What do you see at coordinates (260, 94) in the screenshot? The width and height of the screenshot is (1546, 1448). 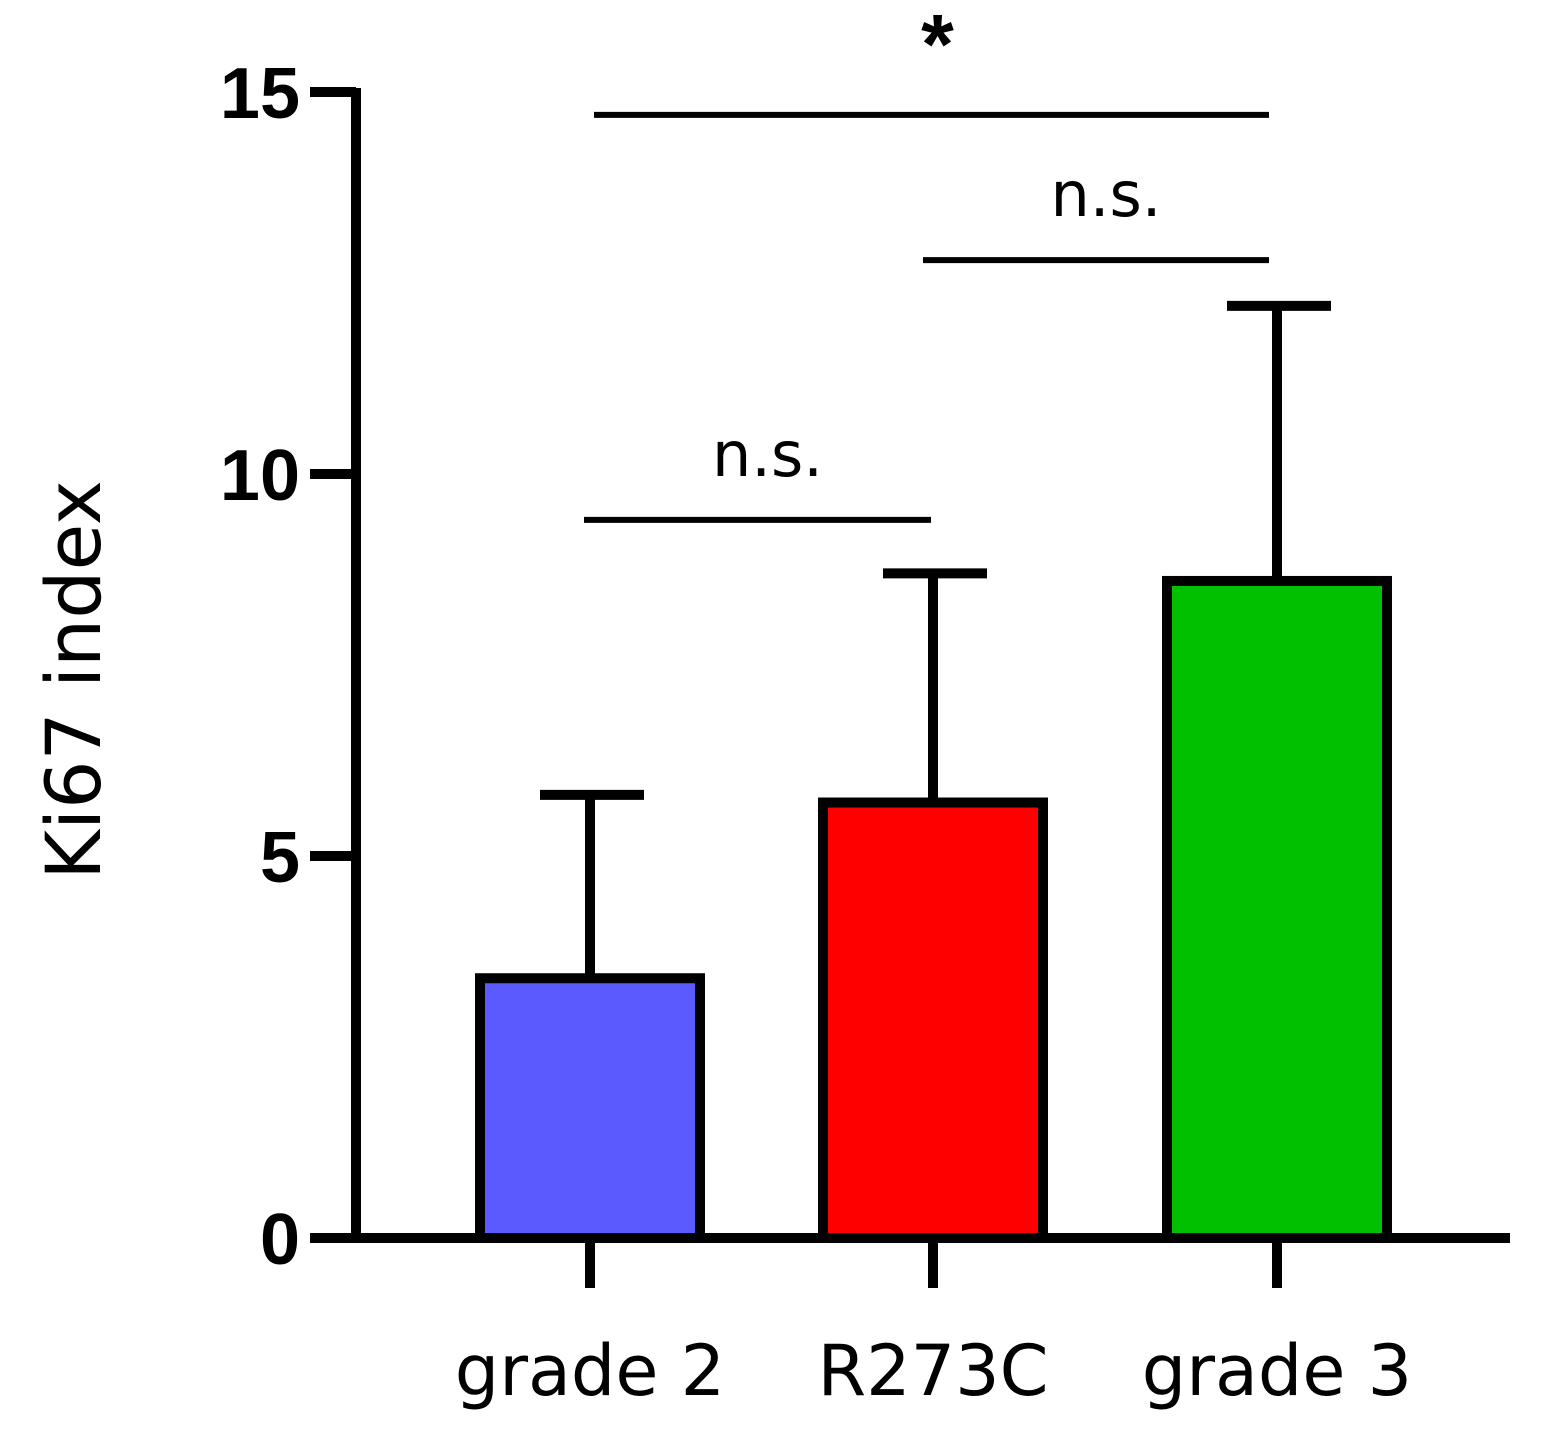 I see `y-tick-label: 15` at bounding box center [260, 94].